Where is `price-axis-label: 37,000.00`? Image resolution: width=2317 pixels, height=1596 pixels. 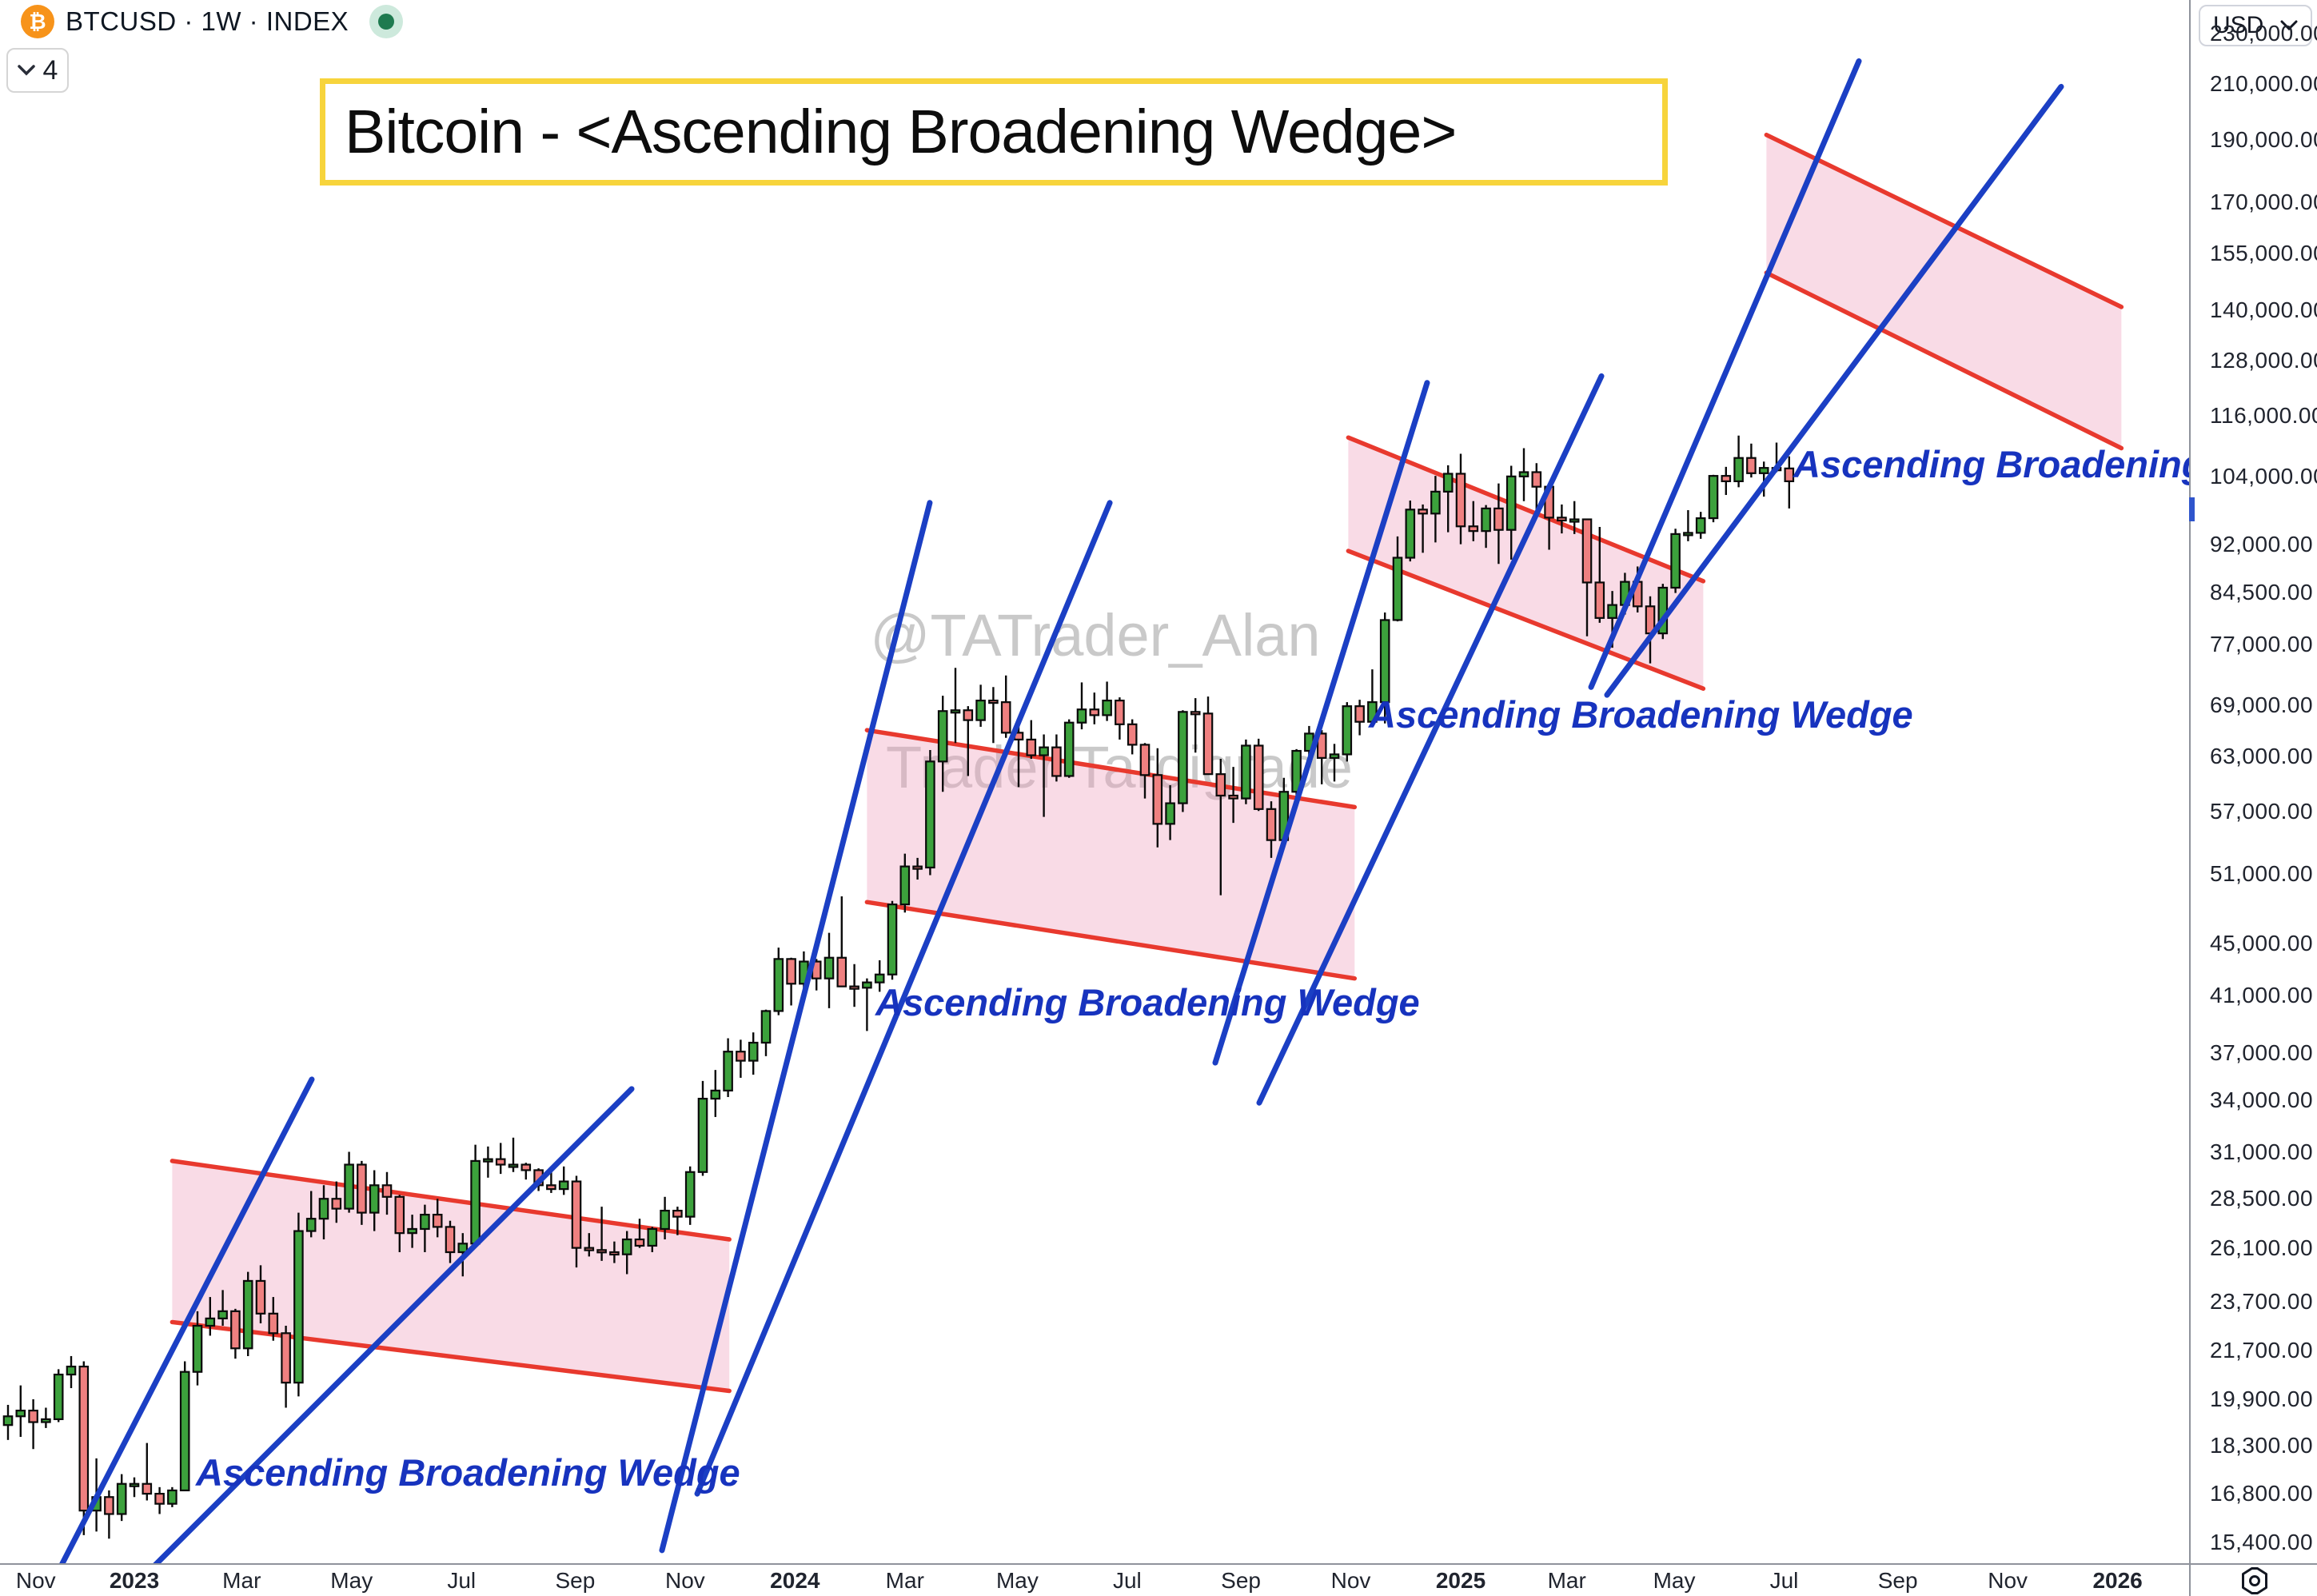 price-axis-label: 37,000.00 is located at coordinates (2262, 1053).